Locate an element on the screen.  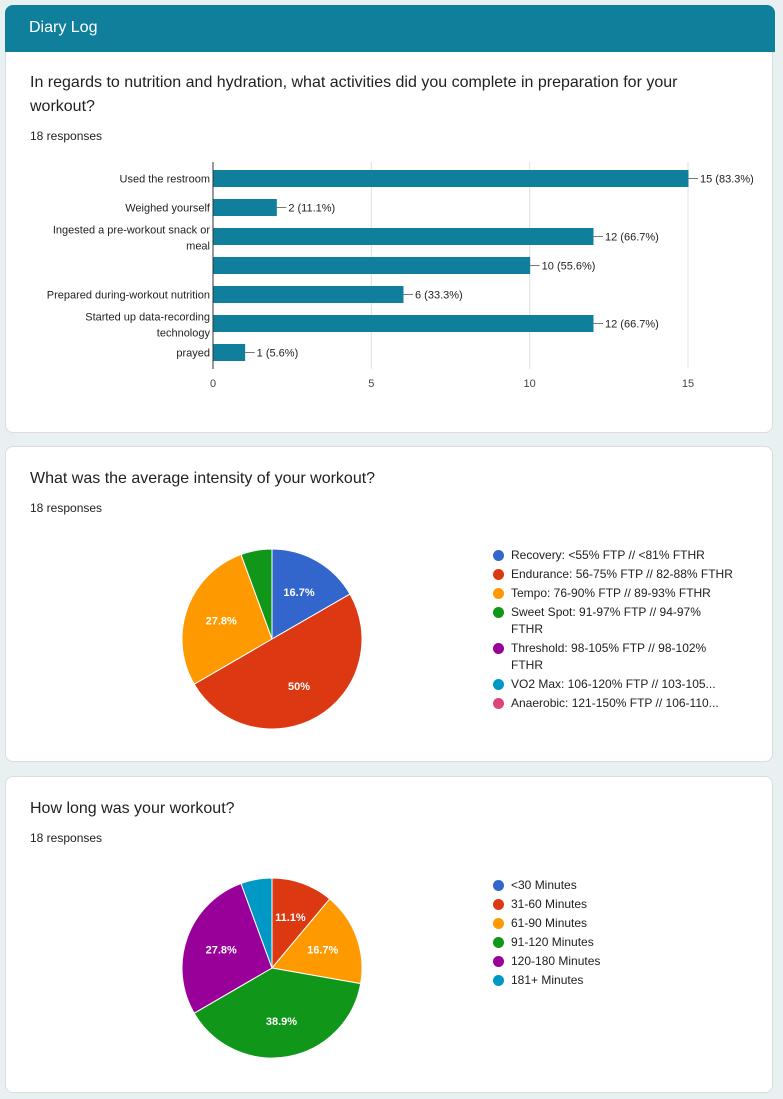
category-label: Prepared during-workout nutrition is located at coordinates (128, 296).